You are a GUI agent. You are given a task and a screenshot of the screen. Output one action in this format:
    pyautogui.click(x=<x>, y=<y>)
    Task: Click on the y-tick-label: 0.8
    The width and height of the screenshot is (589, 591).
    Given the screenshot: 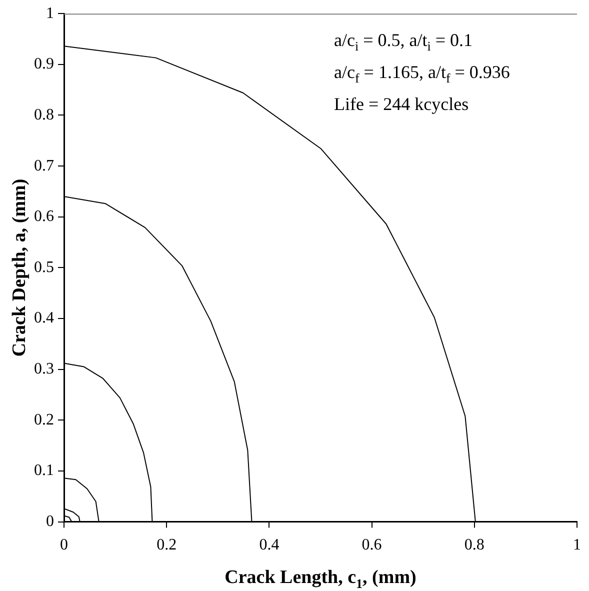 What is the action you would take?
    pyautogui.click(x=44, y=115)
    